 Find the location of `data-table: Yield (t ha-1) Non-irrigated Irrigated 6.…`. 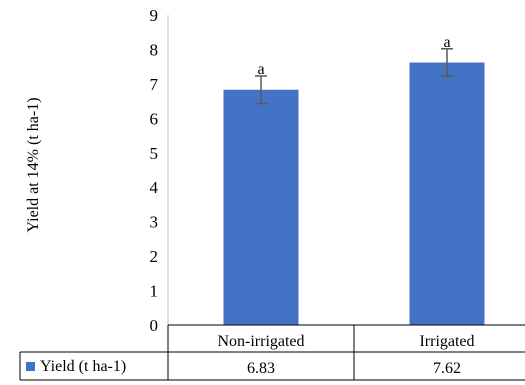

data-table: Yield (t ha-1) Non-irrigated Irrigated 6.… is located at coordinates (272, 352).